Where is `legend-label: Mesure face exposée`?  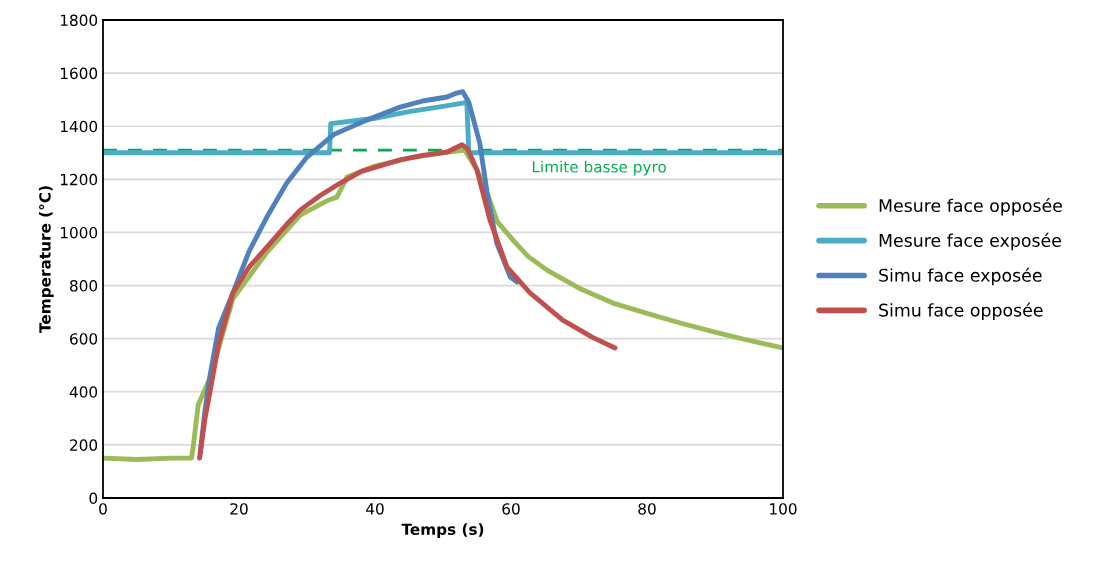
legend-label: Mesure face exposée is located at coordinates (970, 241).